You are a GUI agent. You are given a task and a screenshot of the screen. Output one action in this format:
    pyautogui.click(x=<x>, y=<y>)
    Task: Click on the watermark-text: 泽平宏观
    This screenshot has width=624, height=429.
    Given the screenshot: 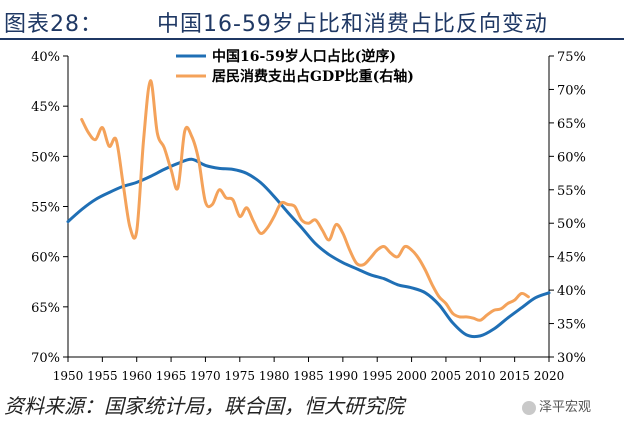 What is the action you would take?
    pyautogui.click(x=565, y=407)
    